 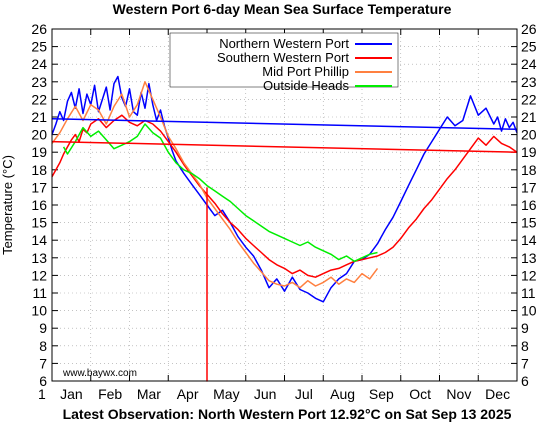 What do you see at coordinates (7, 205) in the screenshot?
I see `y-axis-label: Temperature (°C)` at bounding box center [7, 205].